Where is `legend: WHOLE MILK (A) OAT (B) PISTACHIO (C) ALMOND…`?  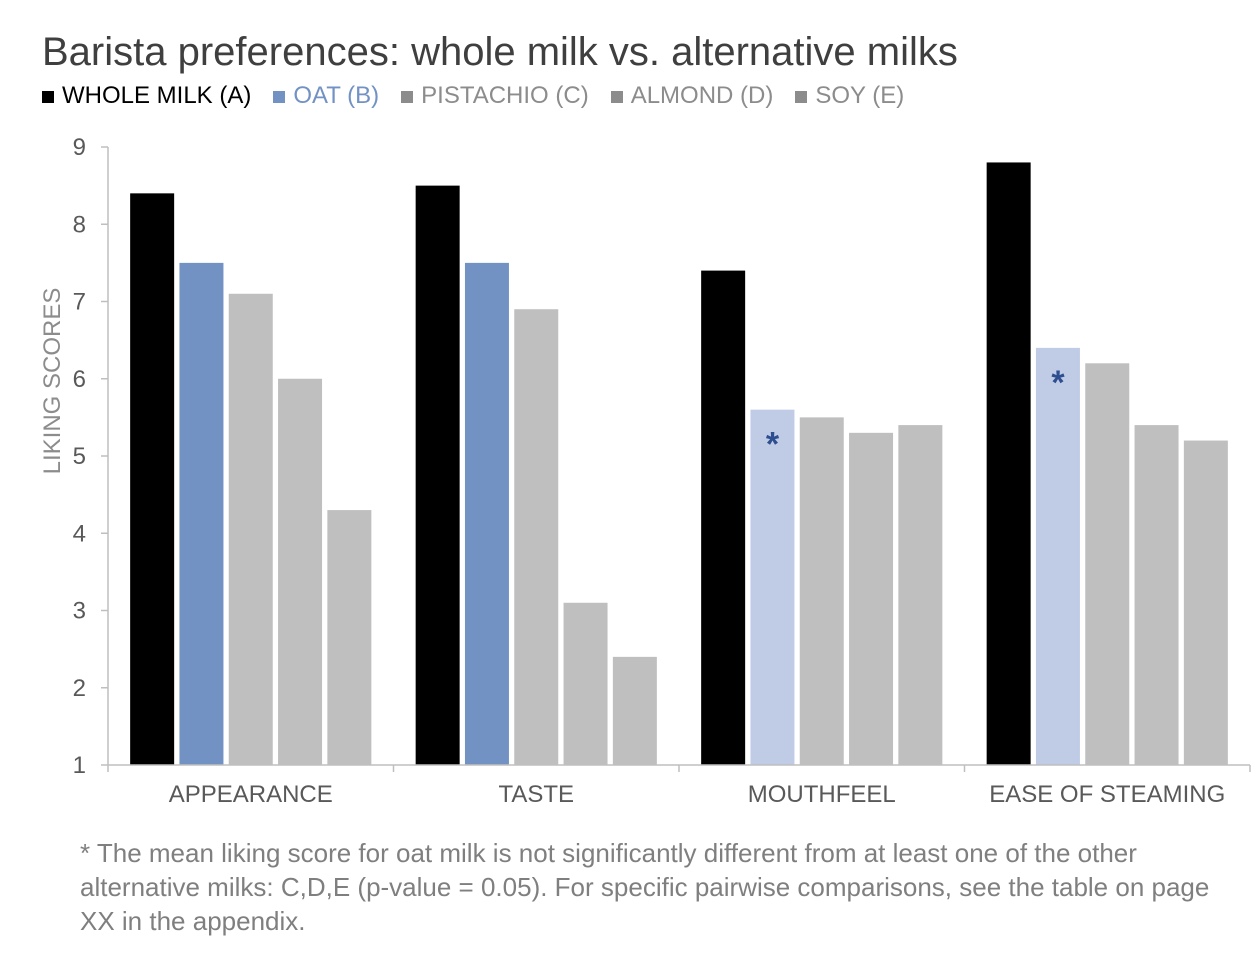
legend: WHOLE MILK (A) OAT (B) PISTACHIO (C) ALMOND… is located at coordinates (473, 96).